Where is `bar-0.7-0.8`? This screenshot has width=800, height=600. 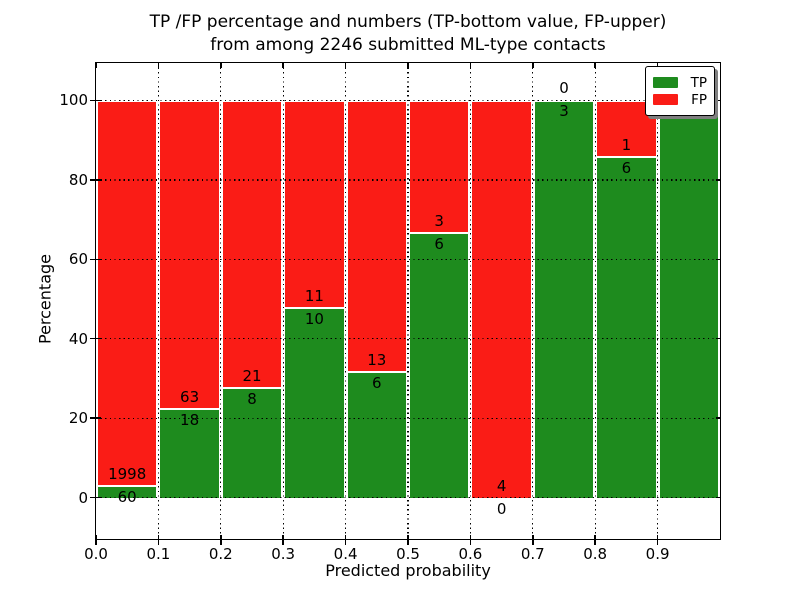 bar-0.7-0.8 is located at coordinates (564, 299).